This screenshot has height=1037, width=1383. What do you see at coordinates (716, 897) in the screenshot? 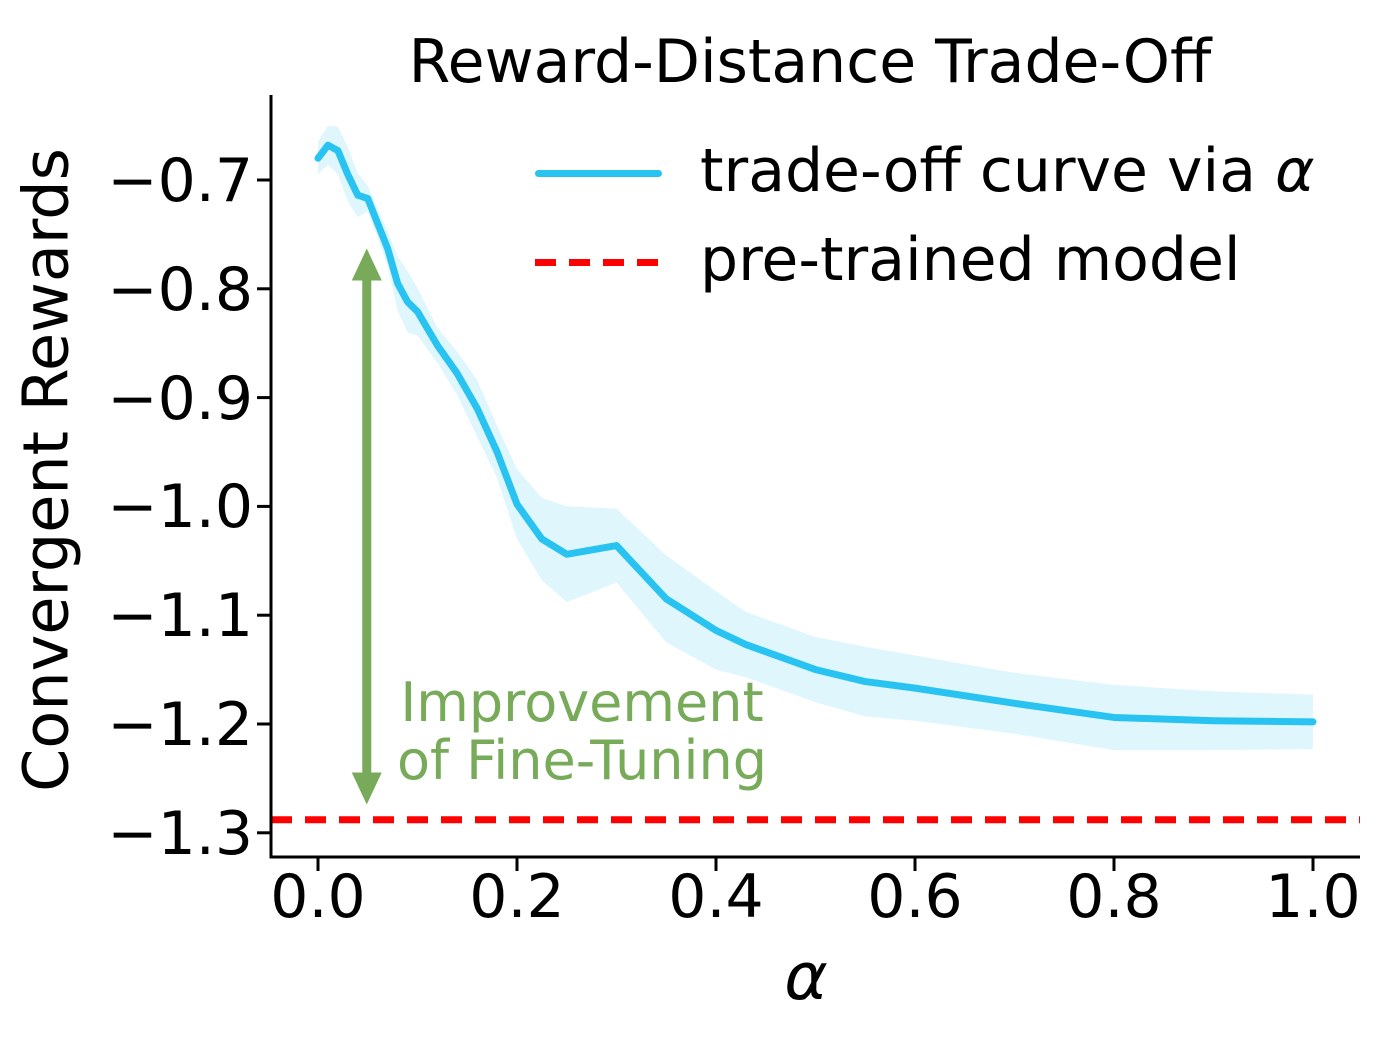
I see `x-tick-label: 0.4` at bounding box center [716, 897].